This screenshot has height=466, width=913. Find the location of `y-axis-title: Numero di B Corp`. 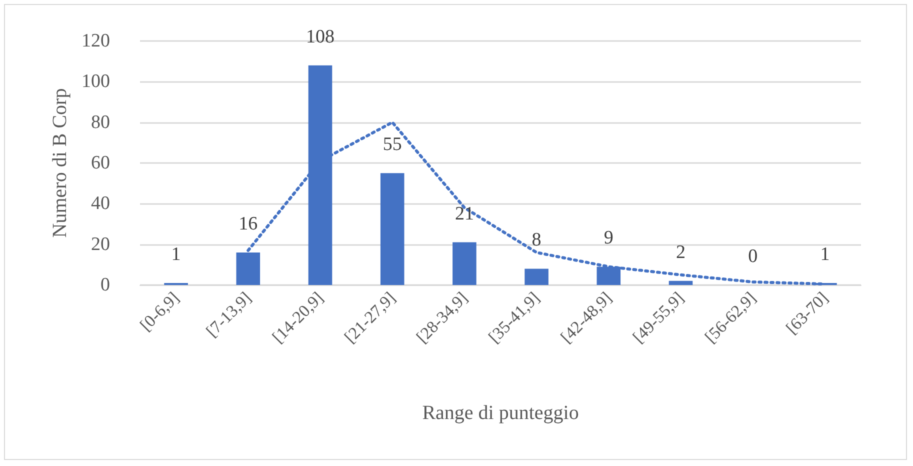

y-axis-title: Numero di B Corp is located at coordinates (60, 163).